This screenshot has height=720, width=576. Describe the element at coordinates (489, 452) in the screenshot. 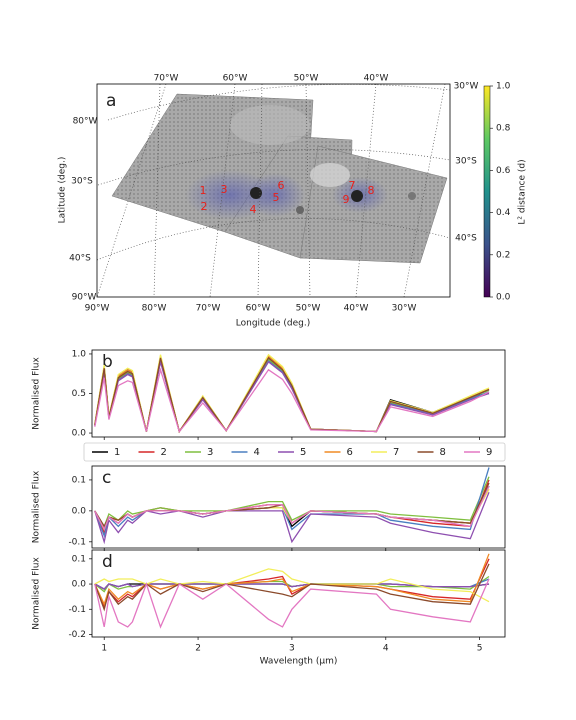

I see `legend-label: 9` at that location.